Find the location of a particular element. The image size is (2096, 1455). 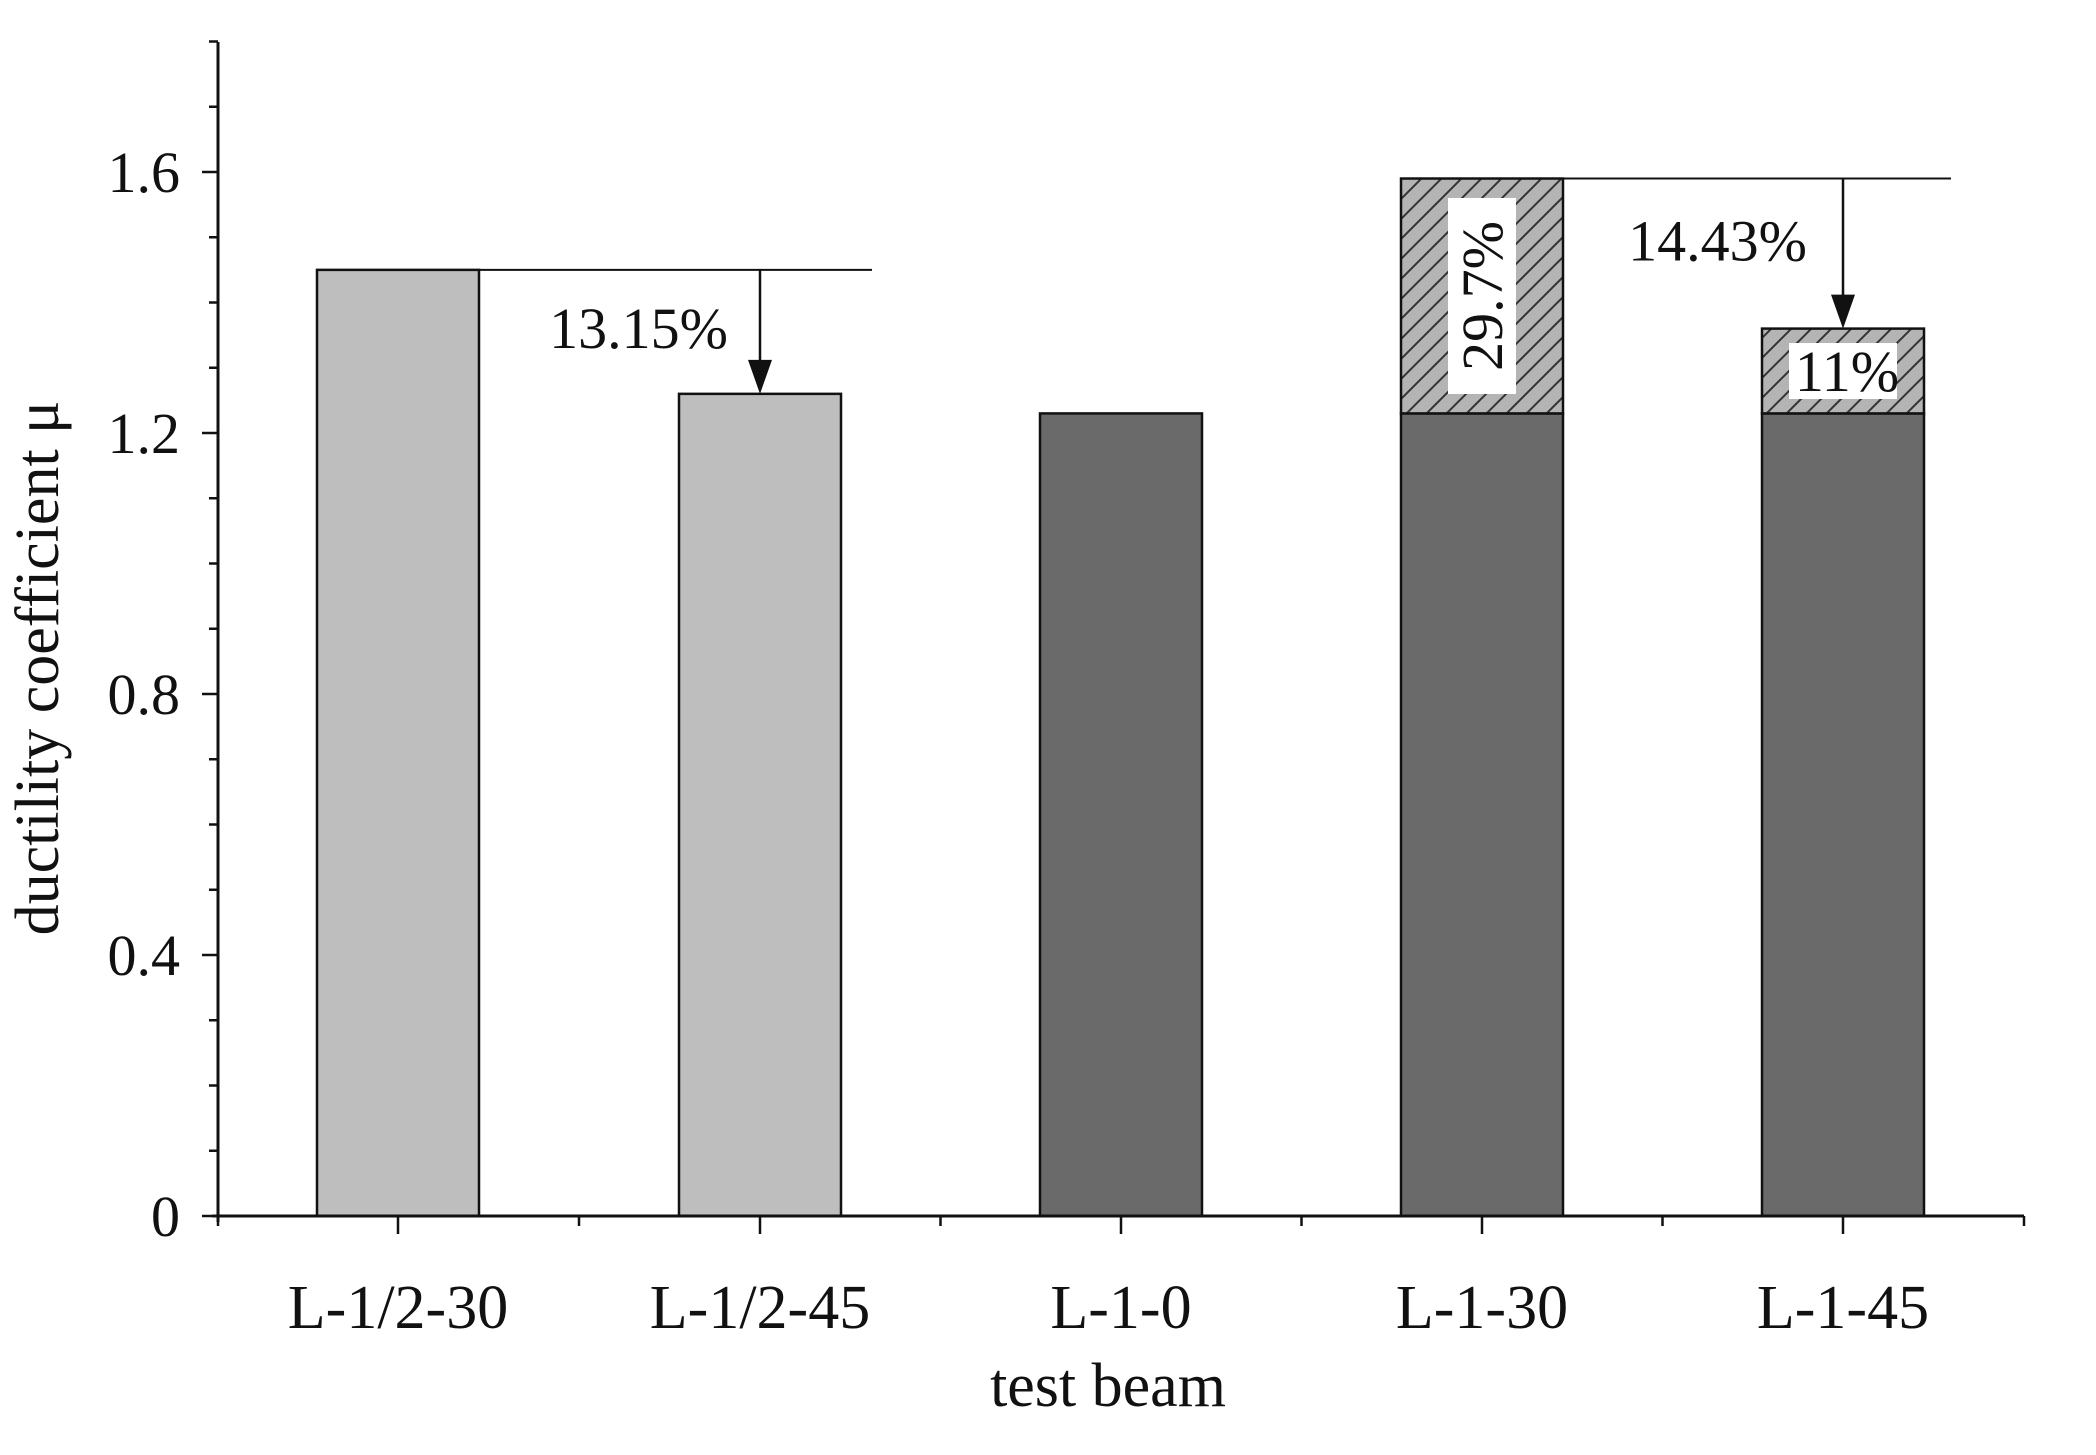

increment-annotation-label: 29.7% is located at coordinates (1482, 296).